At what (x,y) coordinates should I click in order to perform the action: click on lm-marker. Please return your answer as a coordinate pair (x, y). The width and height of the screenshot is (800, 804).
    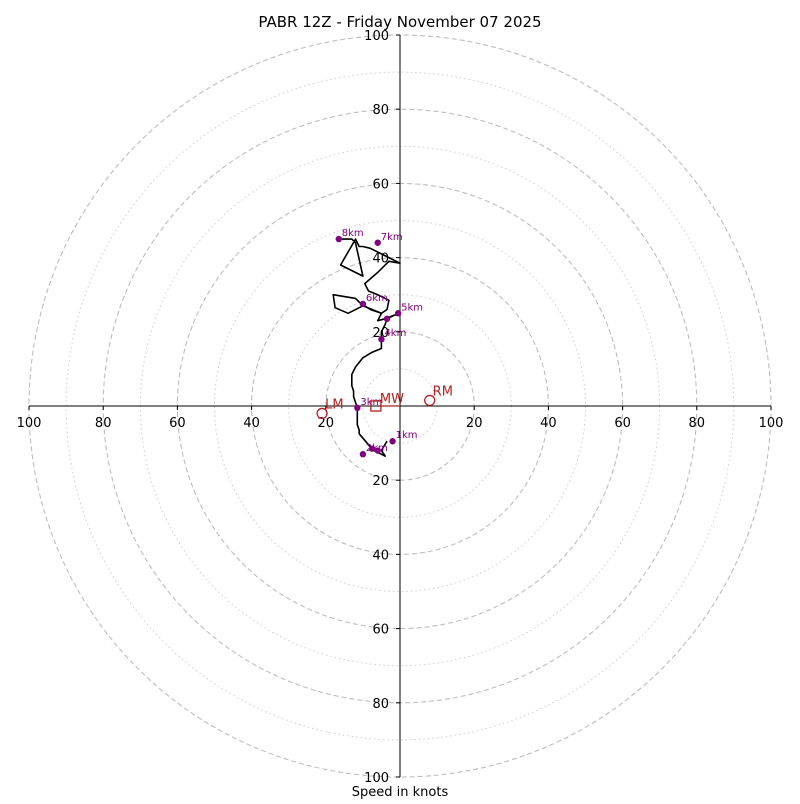
    Looking at the image, I should click on (322, 413).